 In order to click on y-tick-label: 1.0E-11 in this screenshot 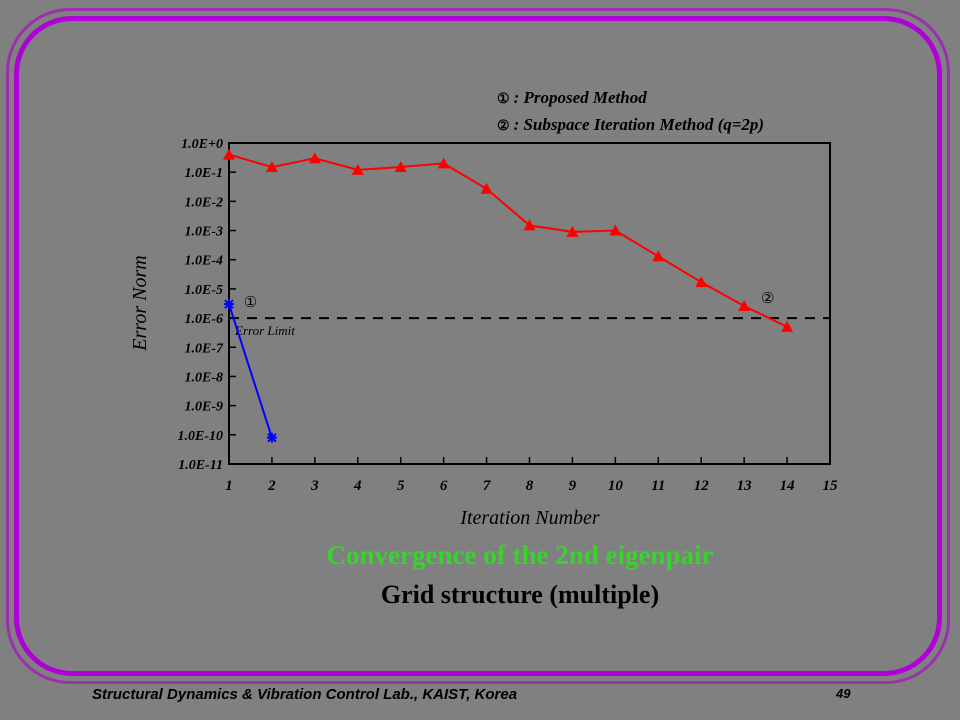, I will do `click(200, 465)`.